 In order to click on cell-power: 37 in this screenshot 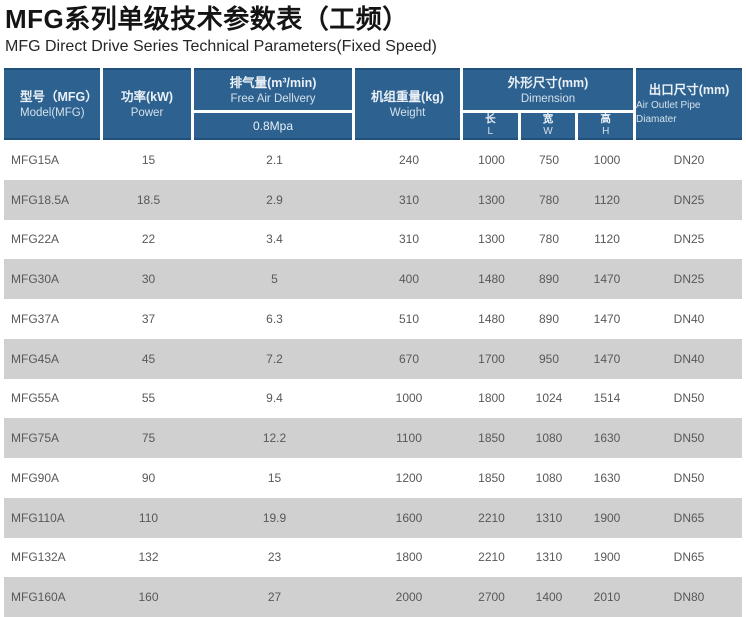, I will do `click(148, 318)`.